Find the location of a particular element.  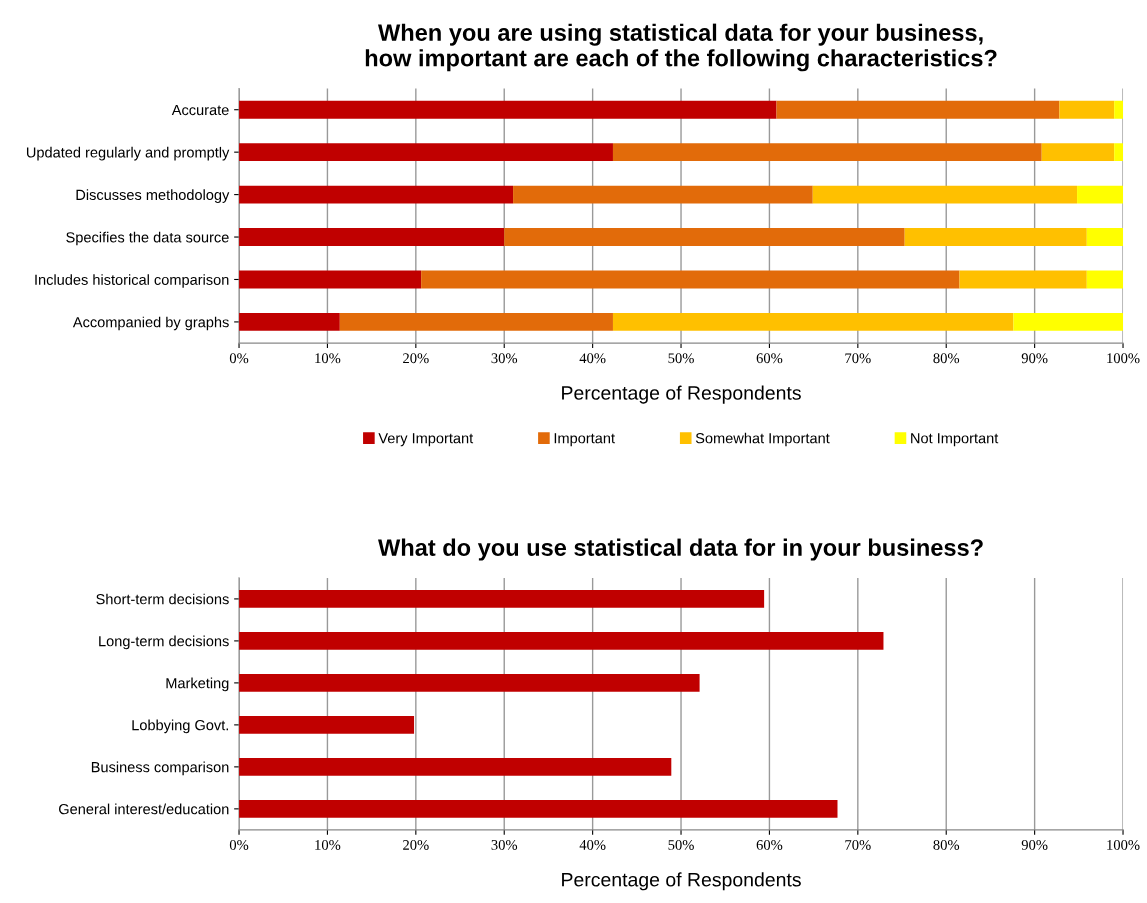

y-tick-label: Discusses methodology is located at coordinates (153, 196).